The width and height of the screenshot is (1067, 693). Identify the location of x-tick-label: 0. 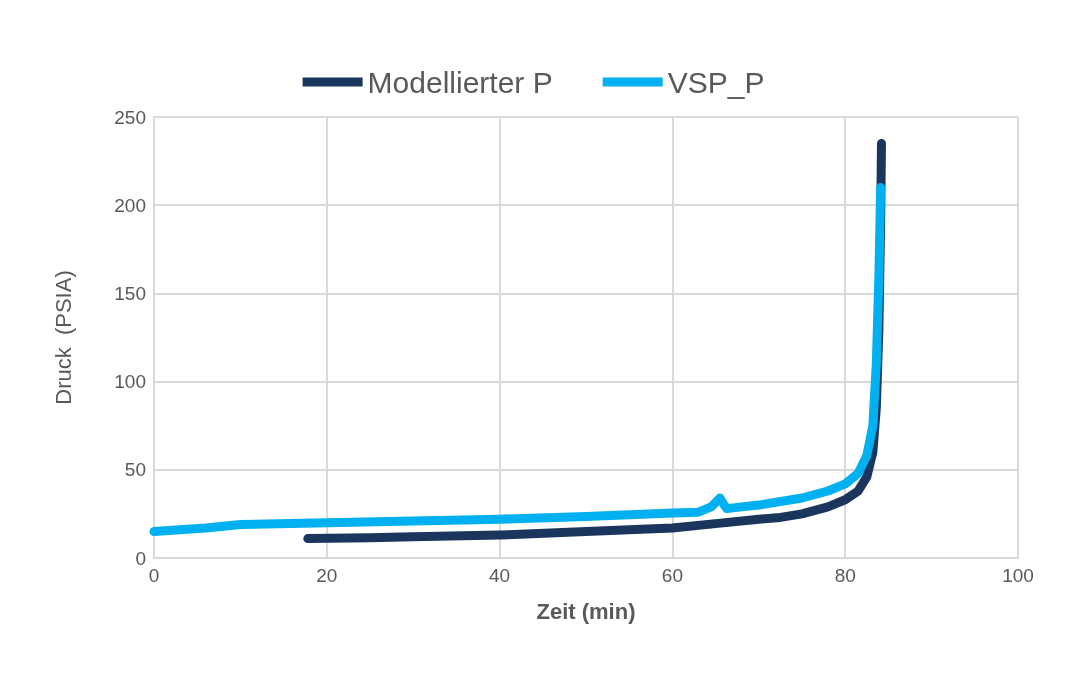
(154, 575).